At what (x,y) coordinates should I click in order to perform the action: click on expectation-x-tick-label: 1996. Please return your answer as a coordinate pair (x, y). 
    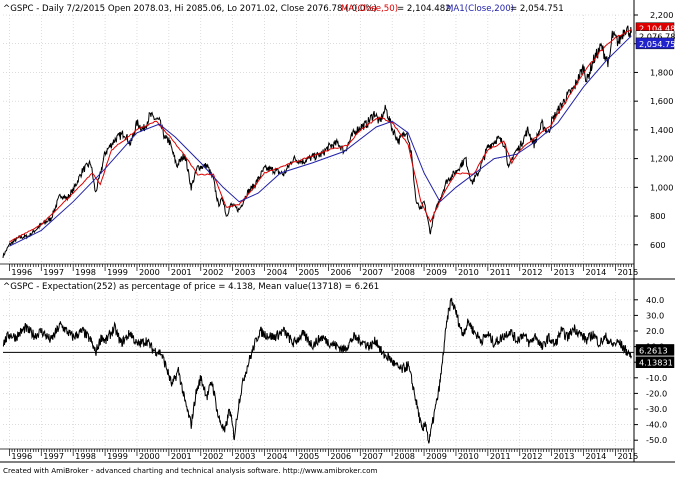
    Looking at the image, I should click on (21, 456).